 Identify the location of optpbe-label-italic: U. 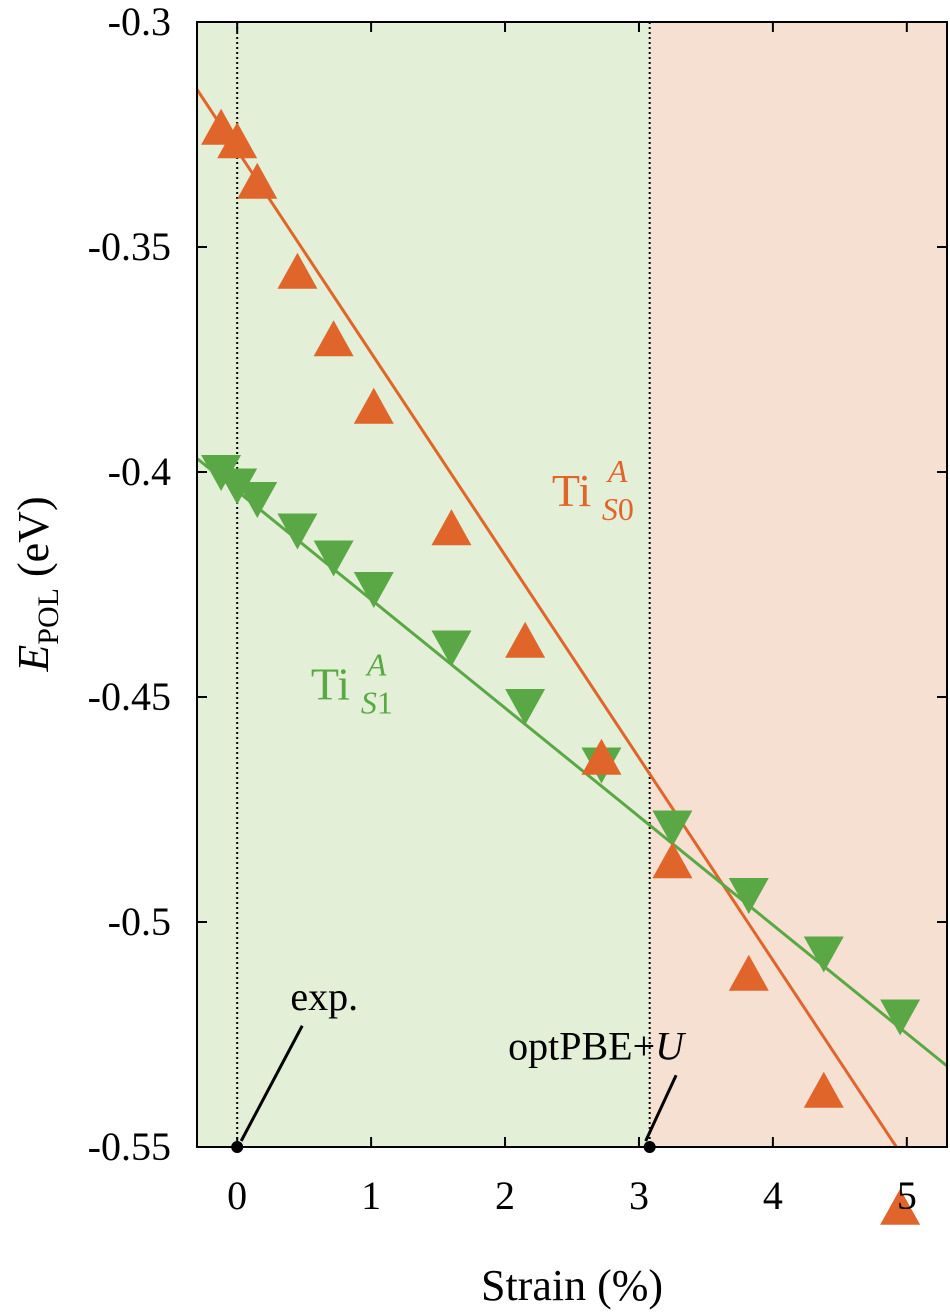
(671, 1045).